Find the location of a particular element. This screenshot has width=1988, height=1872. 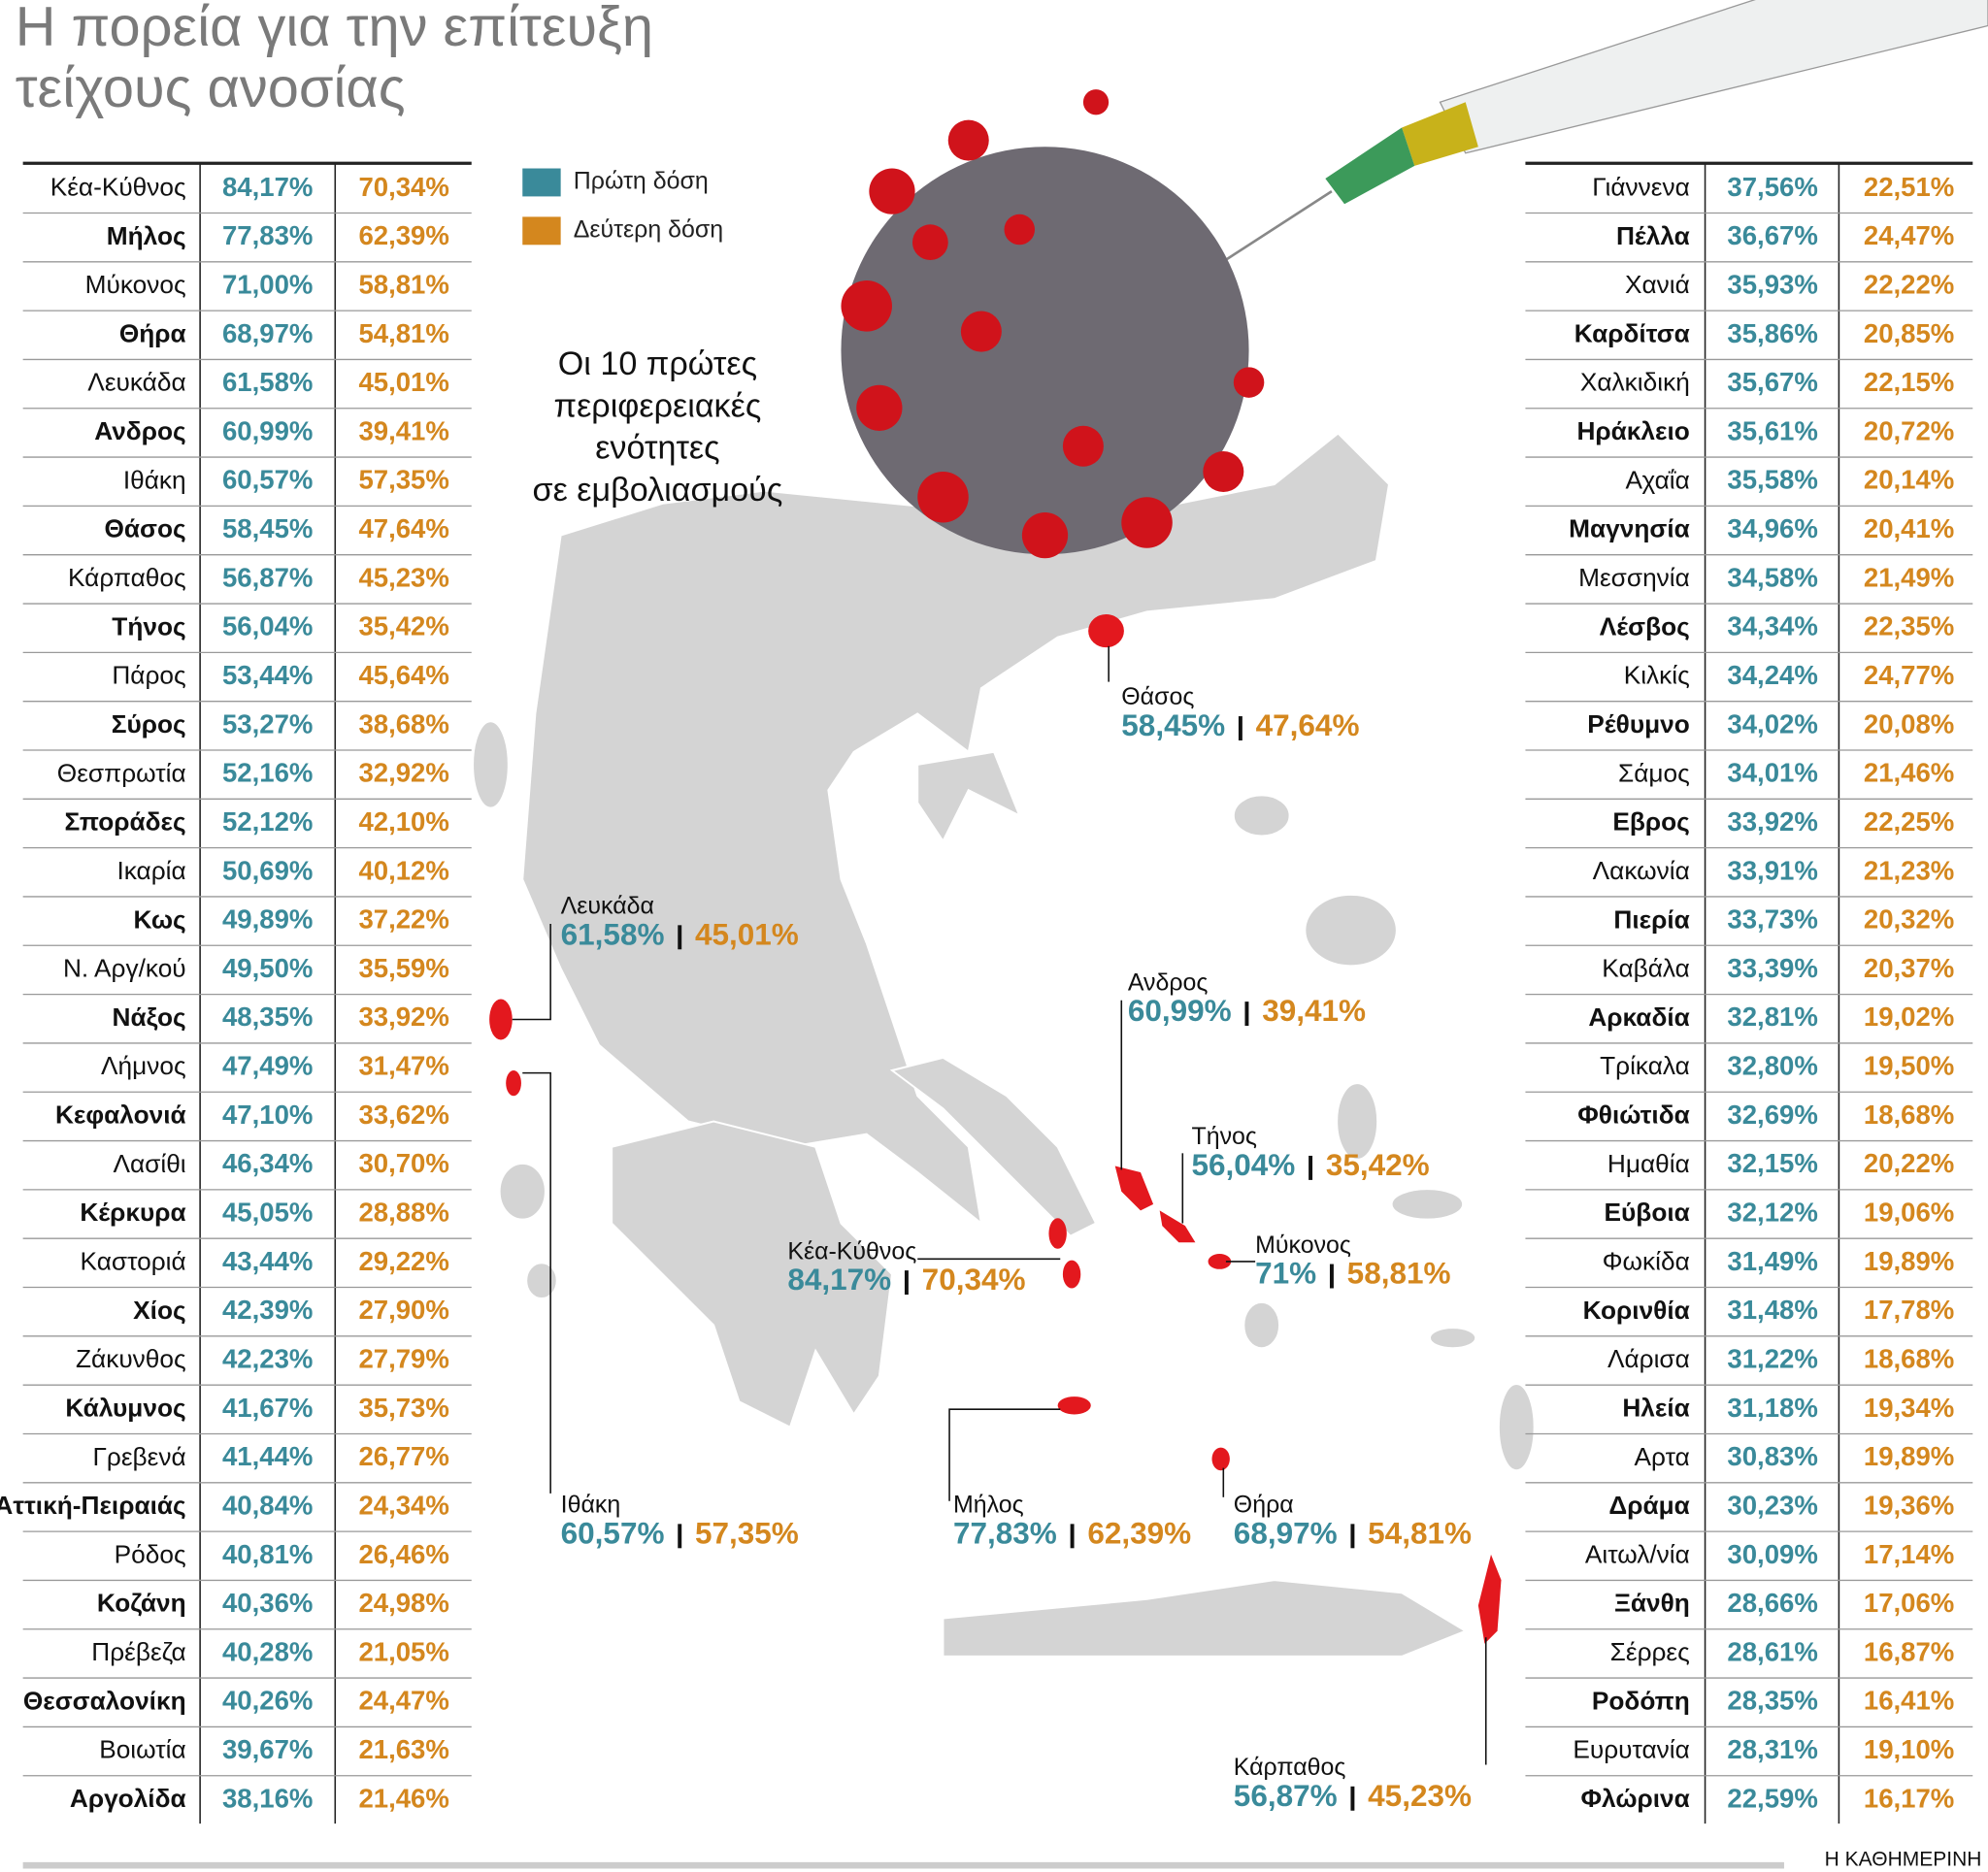

row-name: Φωκίδα is located at coordinates (1647, 1261).